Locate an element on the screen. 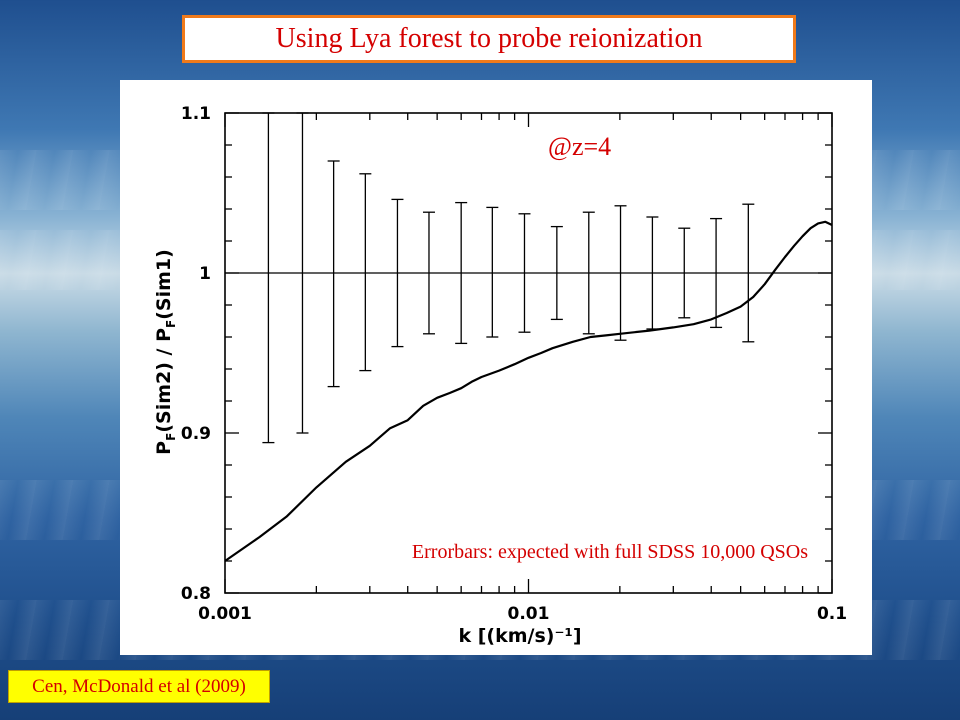 Image resolution: width=960 pixels, height=720 pixels. y-tick-label: 0.8 is located at coordinates (196, 594).